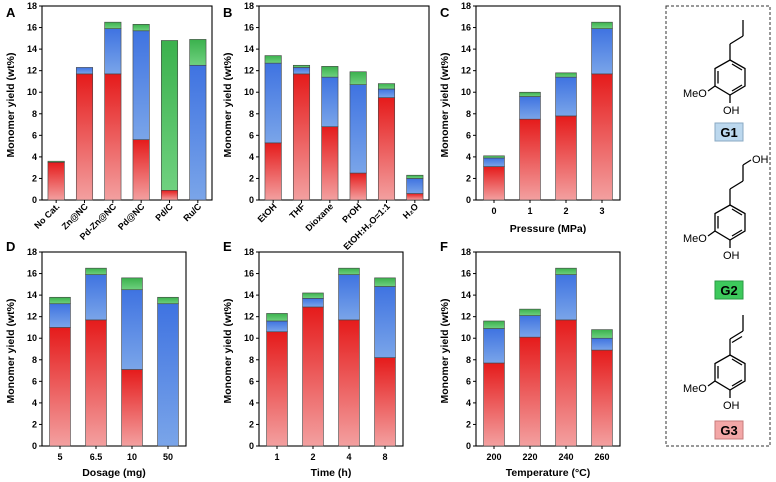 The height and width of the screenshot is (482, 776). Describe the element at coordinates (445, 350) in the screenshot. I see `y-axis-title: Monomer yield (wt%)` at that location.